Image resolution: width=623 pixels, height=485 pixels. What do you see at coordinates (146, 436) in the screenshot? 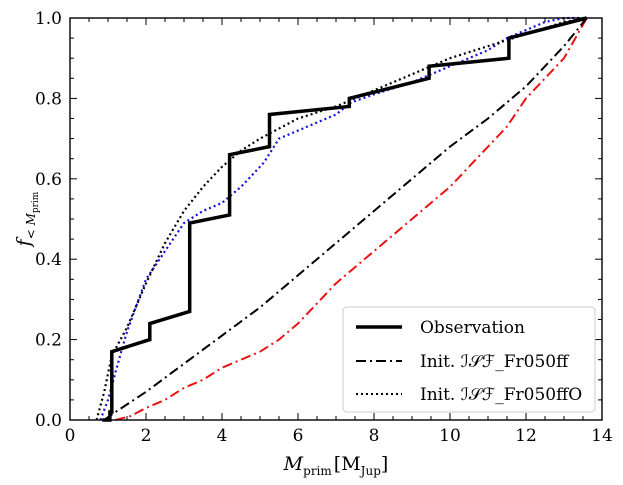
I see `x-tick-label: 2` at bounding box center [146, 436].